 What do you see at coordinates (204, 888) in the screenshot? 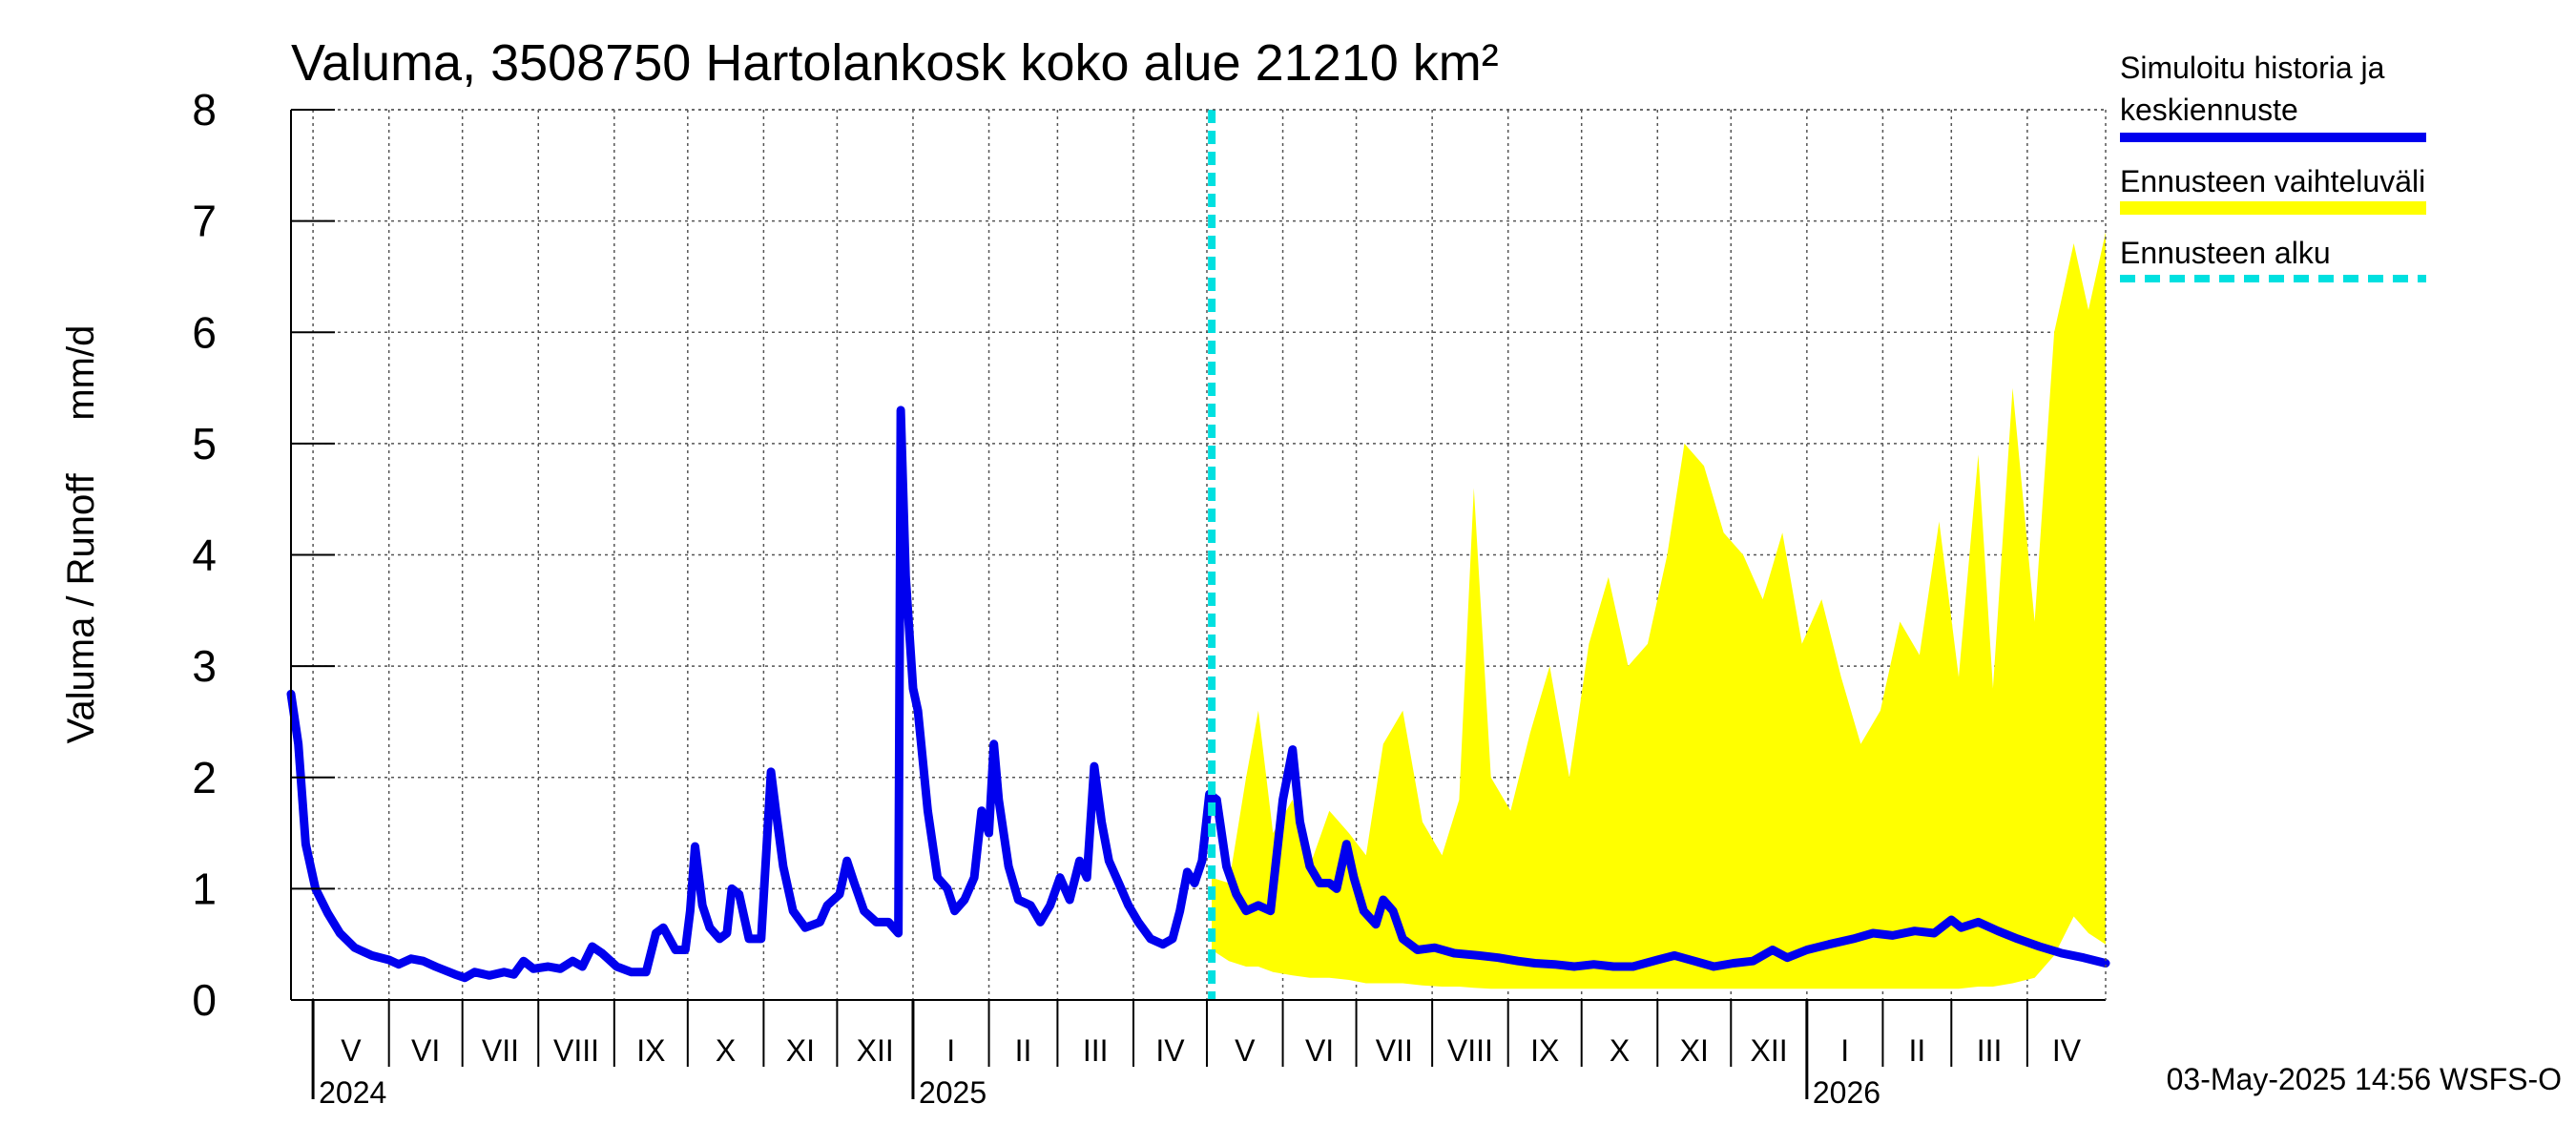
I see `y-tick-label: 1` at bounding box center [204, 888].